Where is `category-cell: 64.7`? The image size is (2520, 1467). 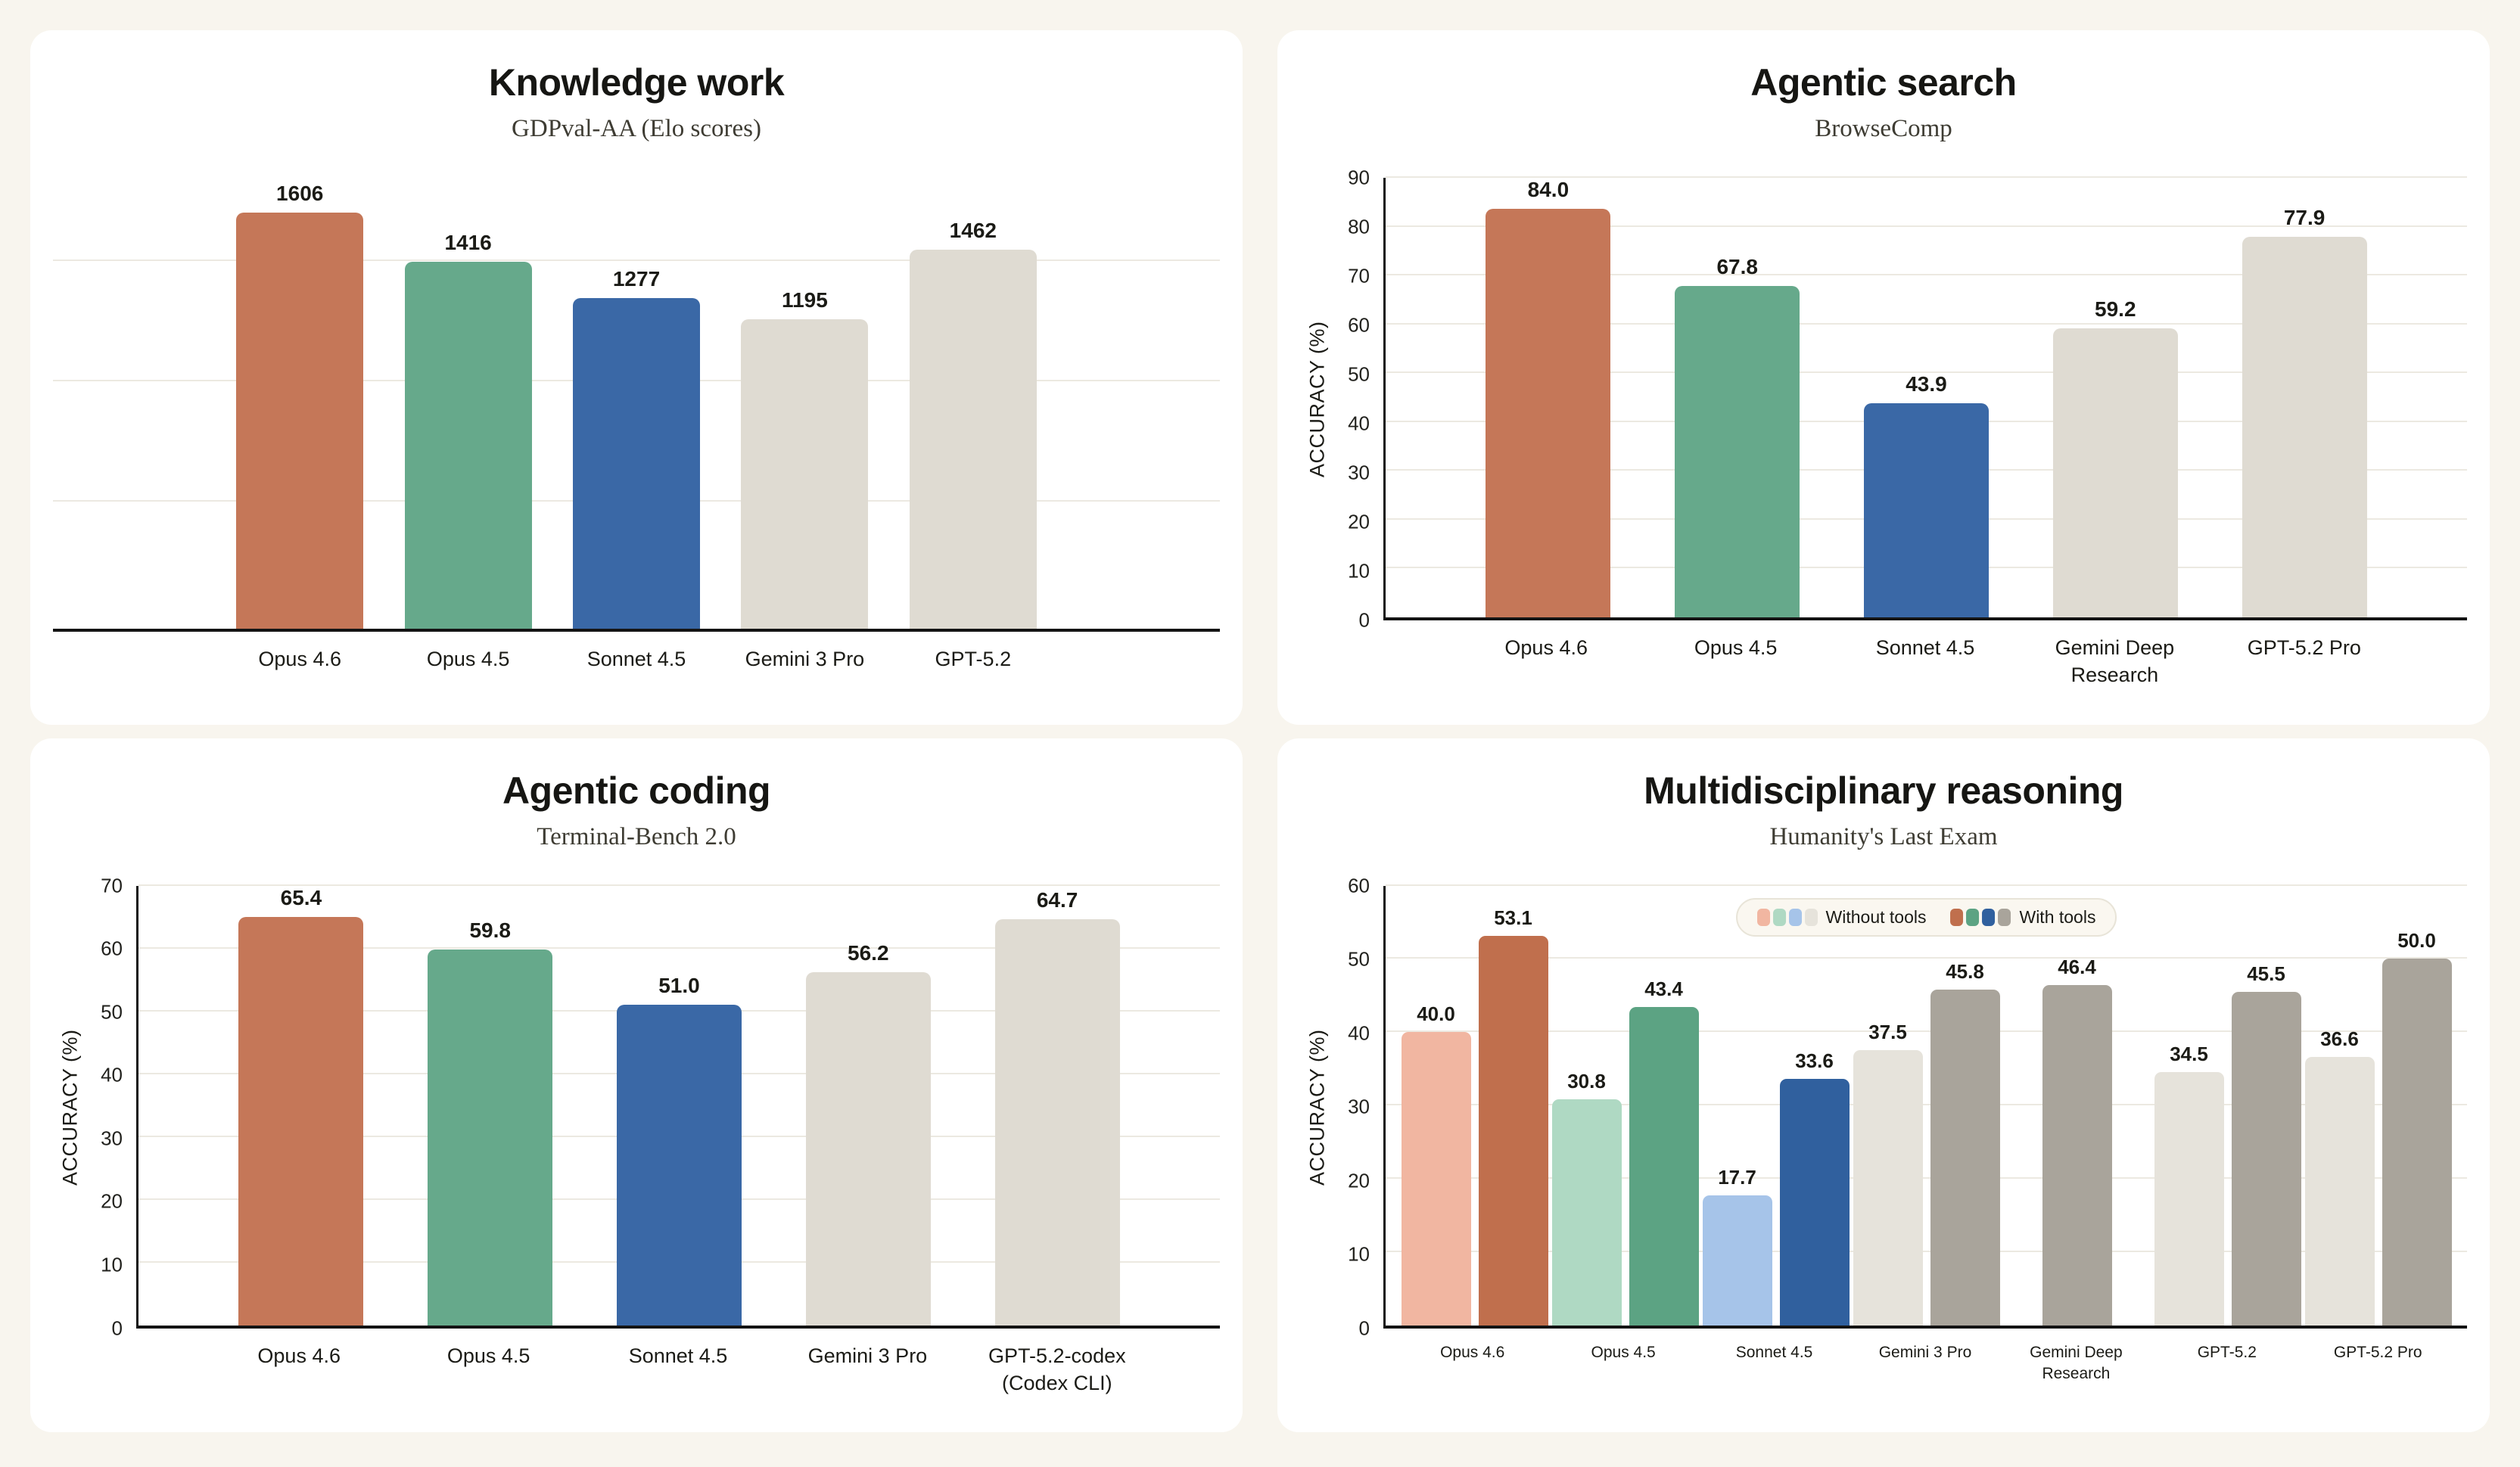 category-cell: 64.7 is located at coordinates (1057, 1106).